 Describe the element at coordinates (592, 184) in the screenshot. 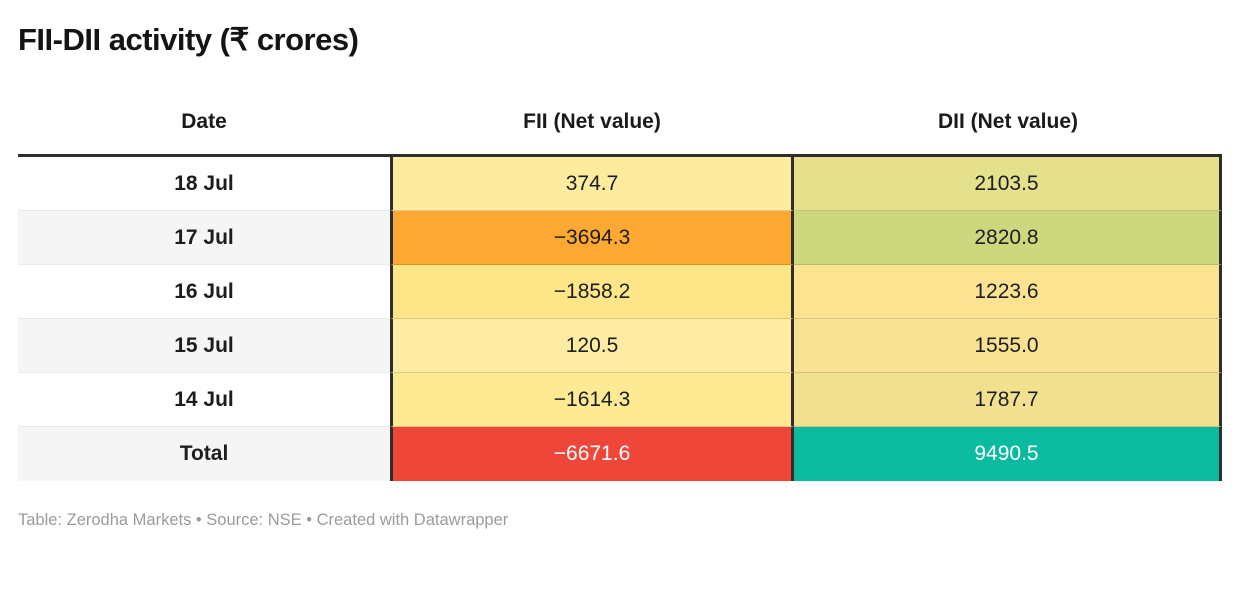

I see `fii-value-cell: 374.7` at that location.